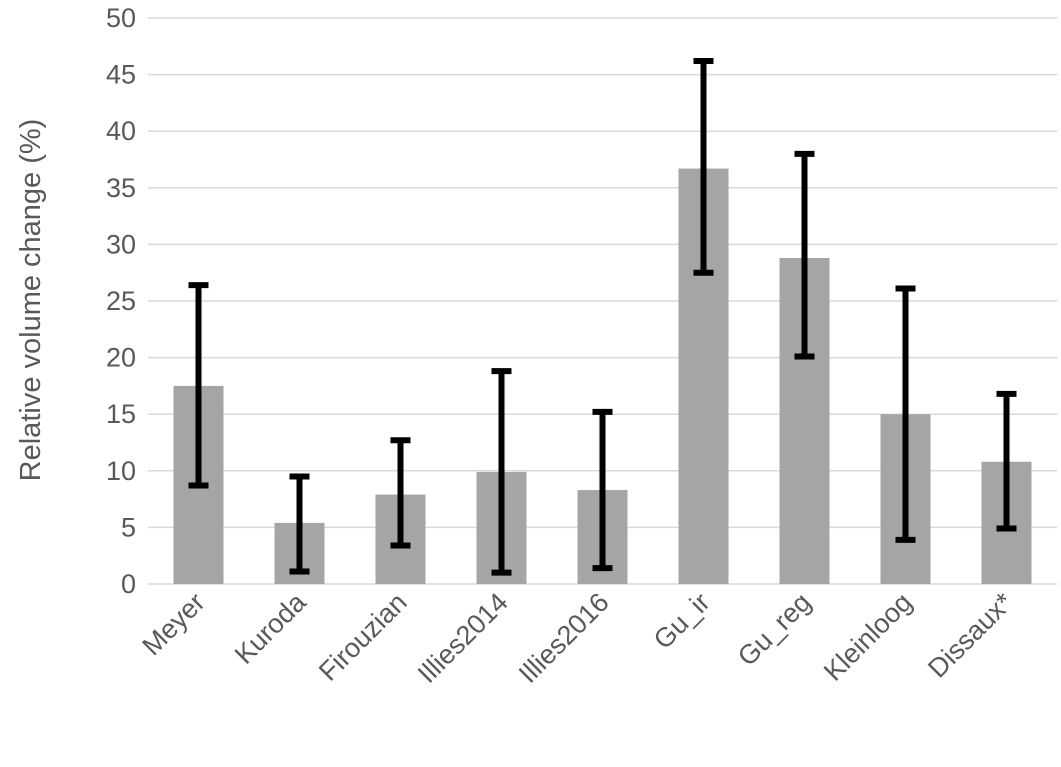 Image resolution: width=1061 pixels, height=767 pixels. What do you see at coordinates (363, 637) in the screenshot?
I see `x-tick-label: Firouzian` at bounding box center [363, 637].